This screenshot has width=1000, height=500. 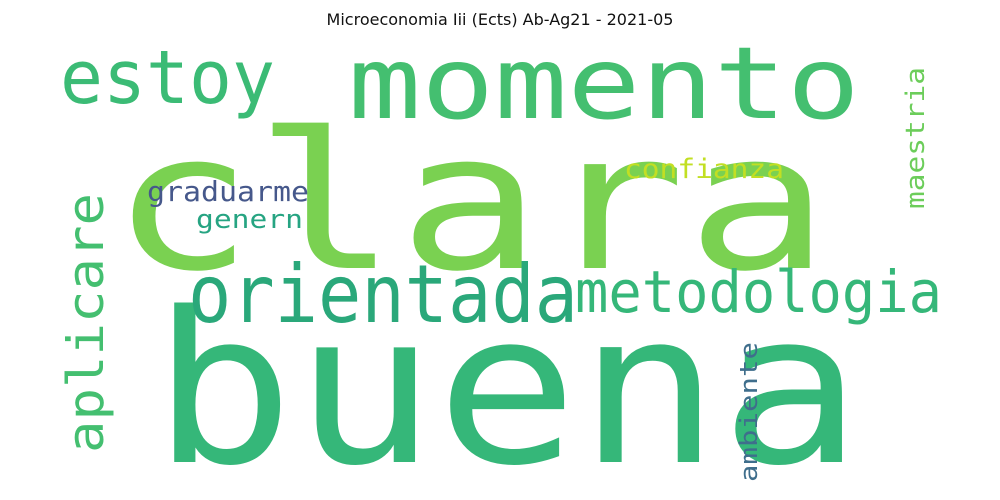 I want to click on word-aplicare: aplicare, so click(x=86, y=323).